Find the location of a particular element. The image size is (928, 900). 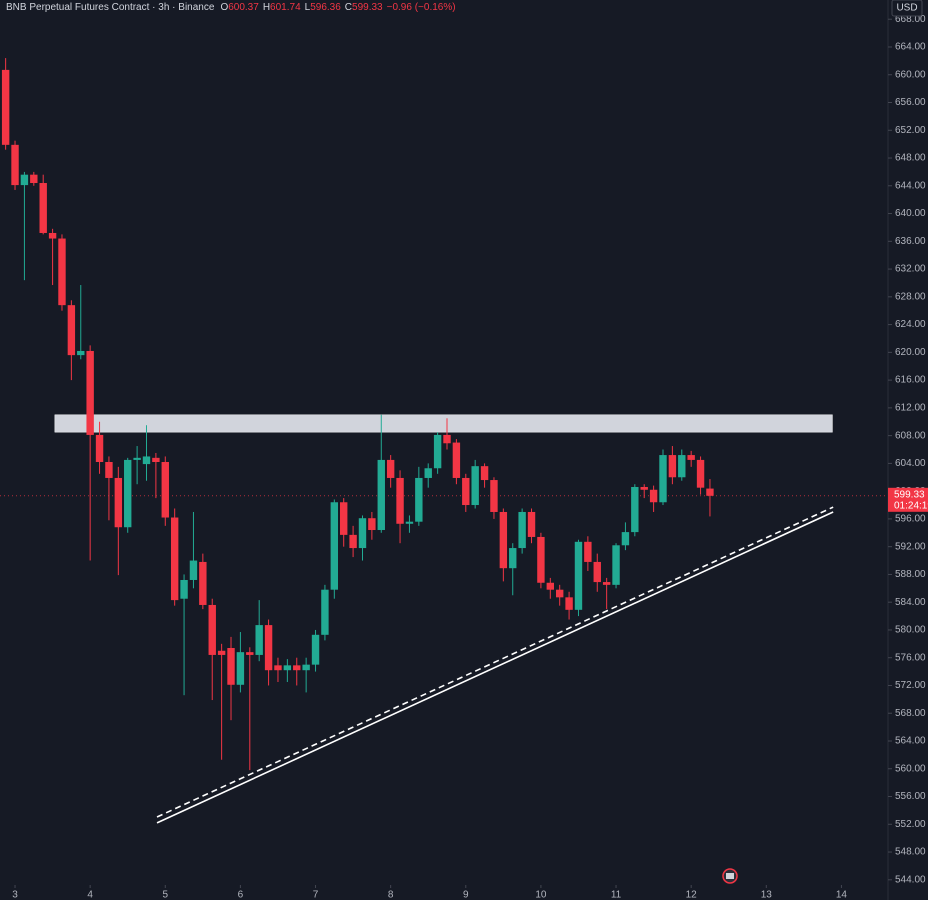

y-tick-label: 624.00 is located at coordinates (910, 324).